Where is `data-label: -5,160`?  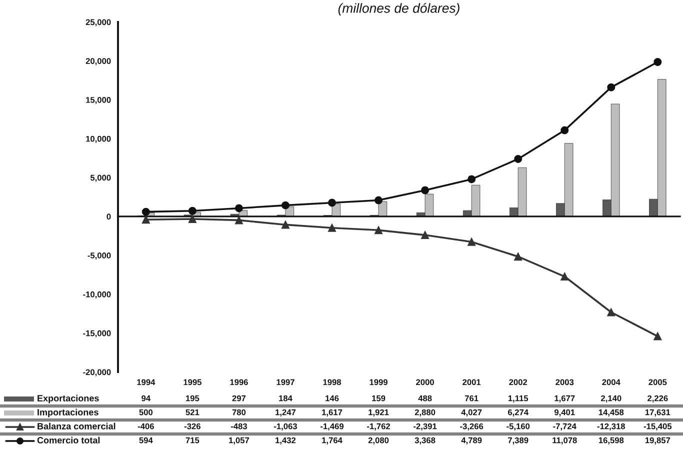 data-label: -5,160 is located at coordinates (518, 426).